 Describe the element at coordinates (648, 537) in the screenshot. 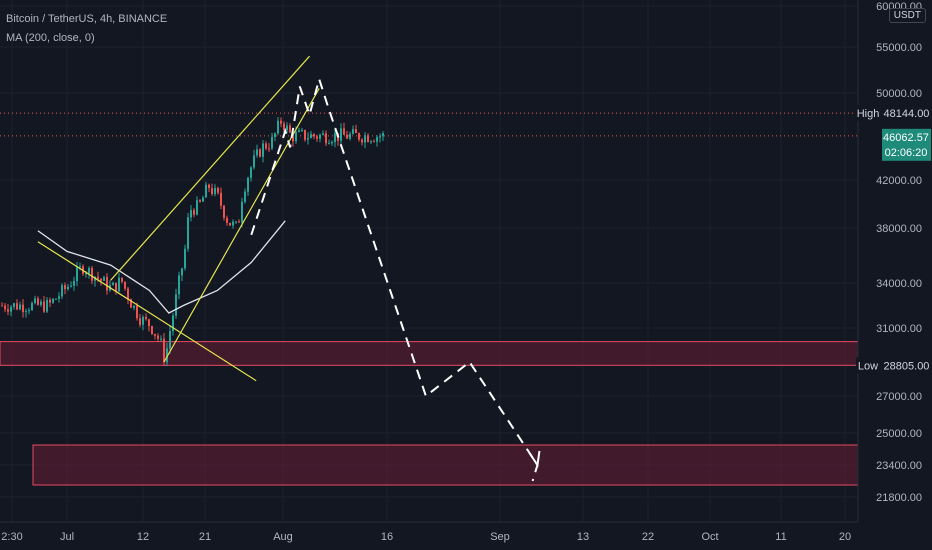

I see `time-tick-label: 22` at that location.